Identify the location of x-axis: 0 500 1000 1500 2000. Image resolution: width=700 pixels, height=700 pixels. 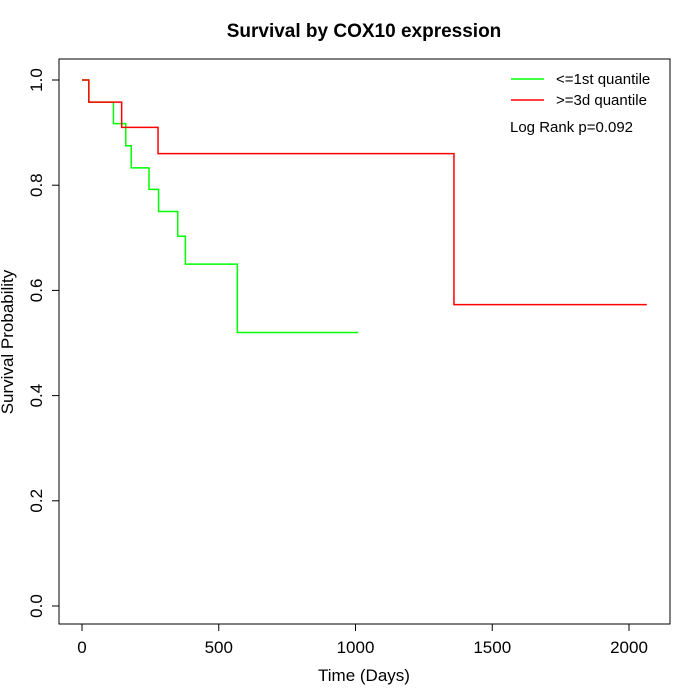
(362, 640).